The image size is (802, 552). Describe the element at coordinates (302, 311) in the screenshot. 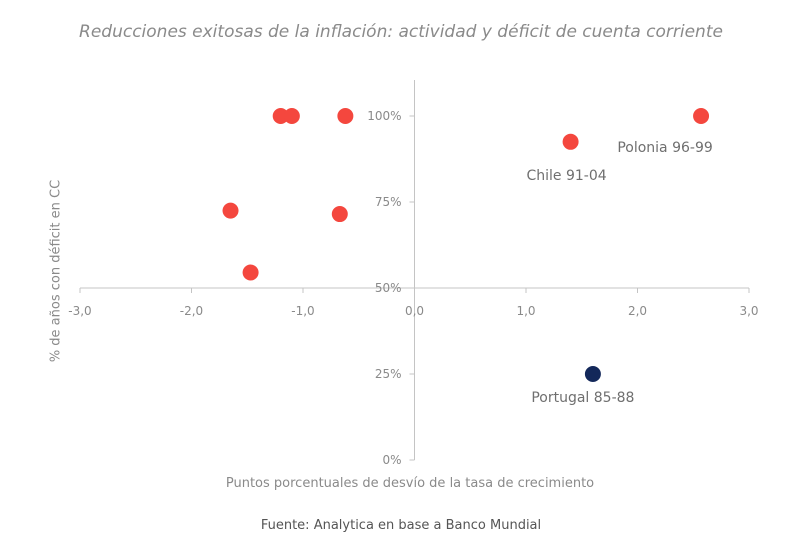

I see `x-tick-label: -1,0` at that location.